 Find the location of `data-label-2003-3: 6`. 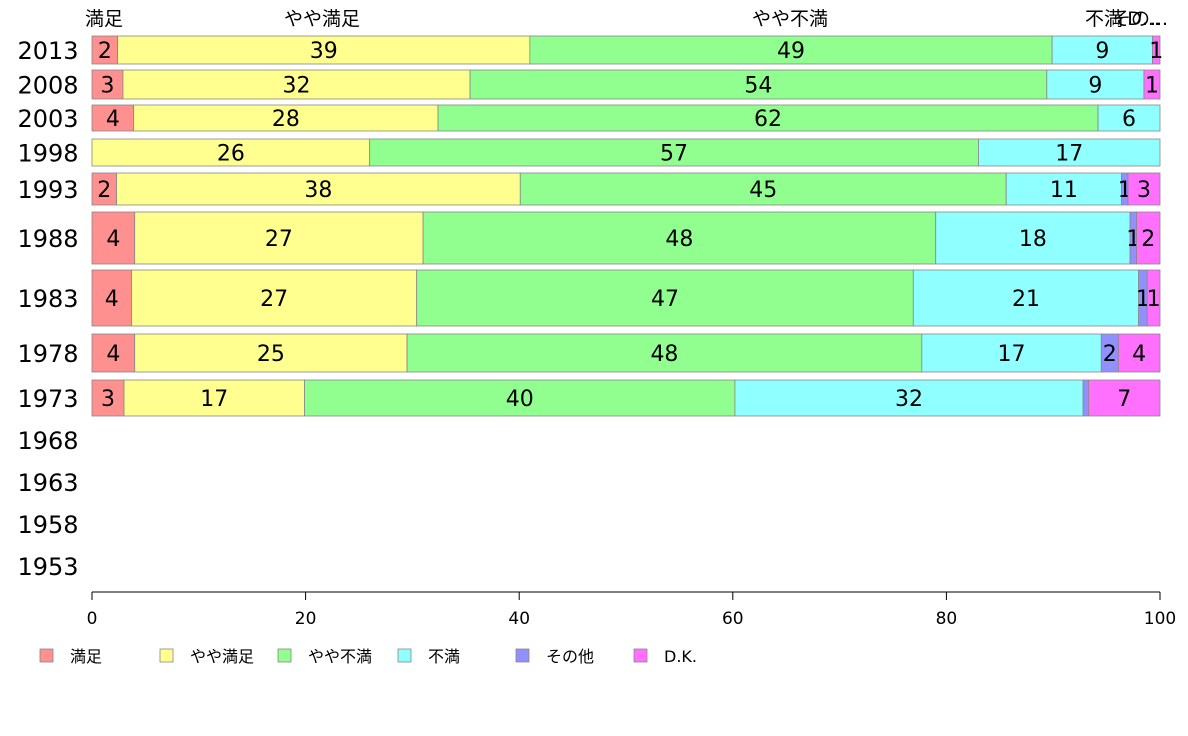

data-label-2003-3: 6 is located at coordinates (1129, 119).